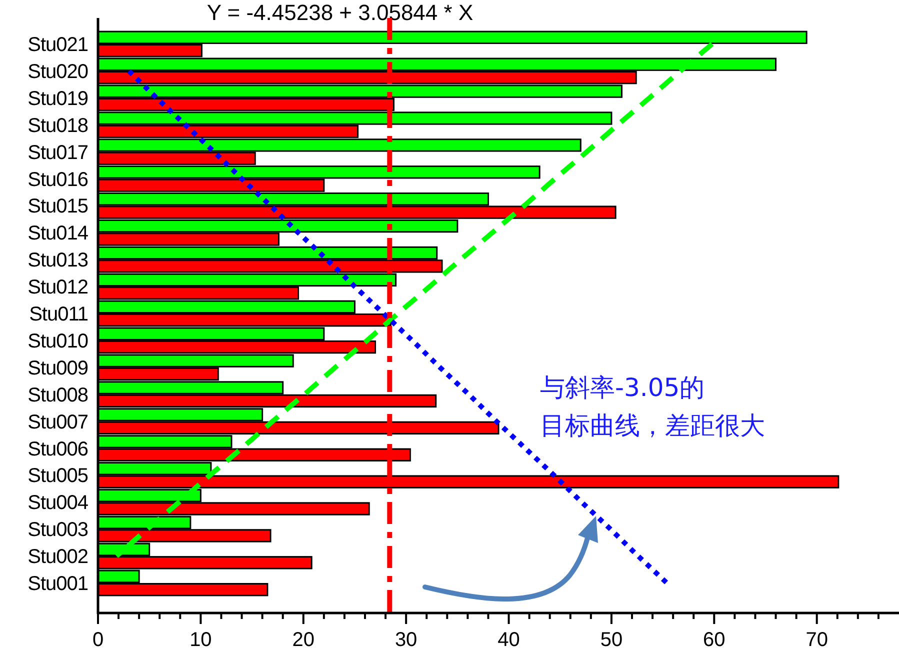  Describe the element at coordinates (201, 640) in the screenshot. I see `x-tick-label: 10` at that location.